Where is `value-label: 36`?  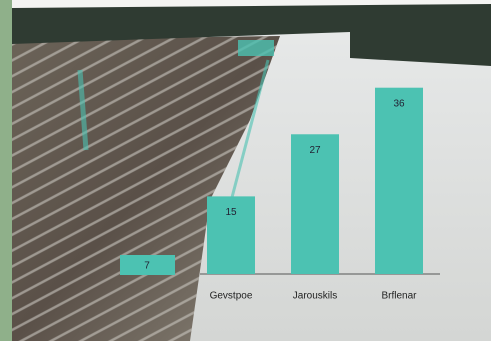
value-label: 36 is located at coordinates (399, 103).